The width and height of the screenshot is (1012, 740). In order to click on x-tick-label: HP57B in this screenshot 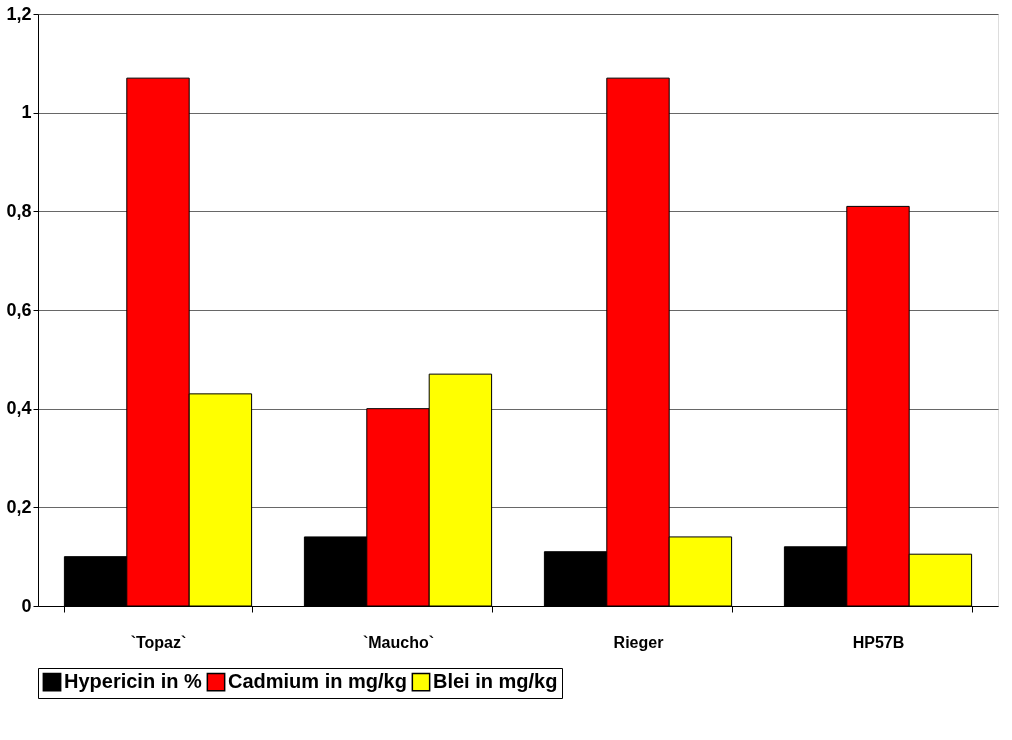, I will do `click(878, 642)`.